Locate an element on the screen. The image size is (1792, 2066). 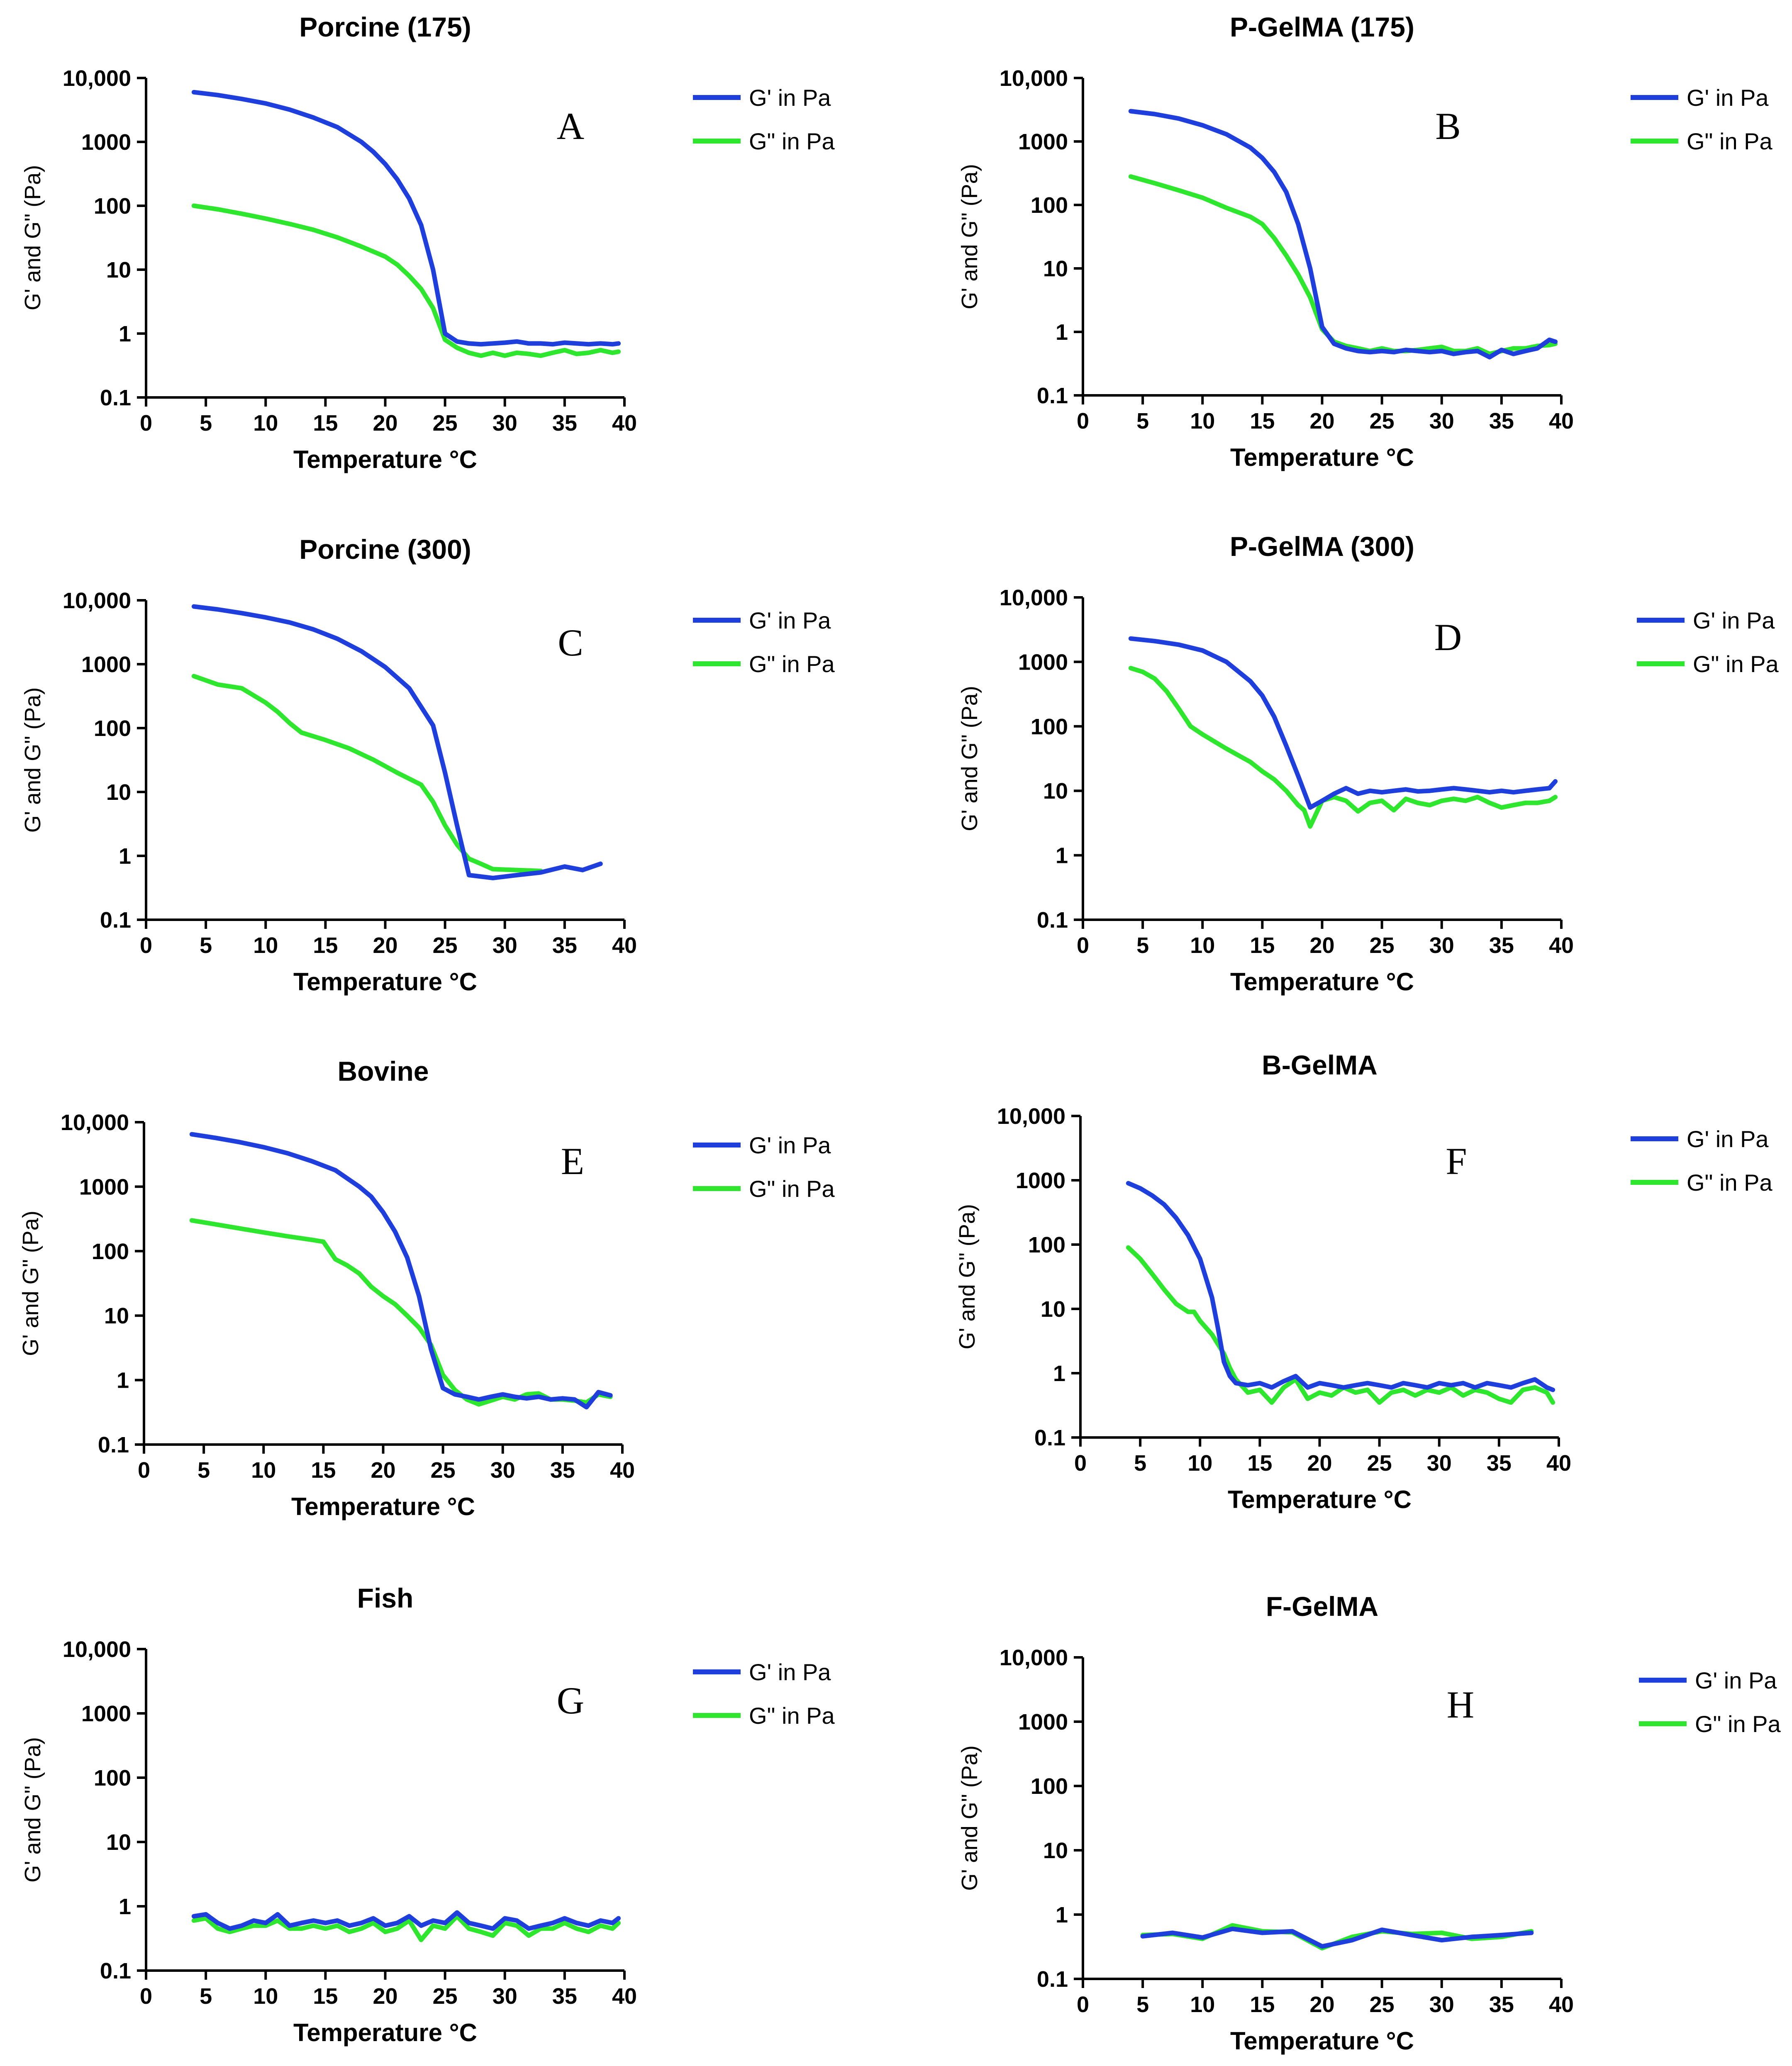
chart-title: F-GelMA is located at coordinates (1322, 1606).